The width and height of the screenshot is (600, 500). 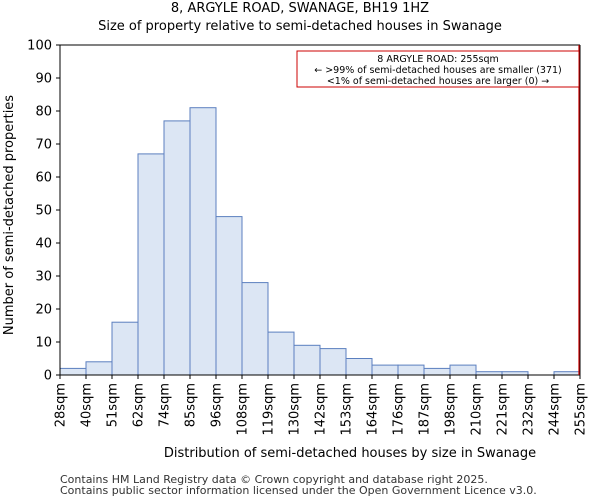 What do you see at coordinates (295, 409) in the screenshot?
I see `x-tick-label: 130sqm` at bounding box center [295, 409].